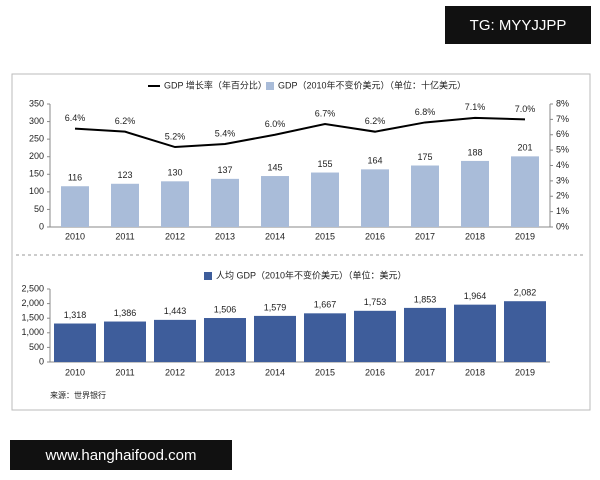  I want to click on value-label: 1,318, so click(75, 315).